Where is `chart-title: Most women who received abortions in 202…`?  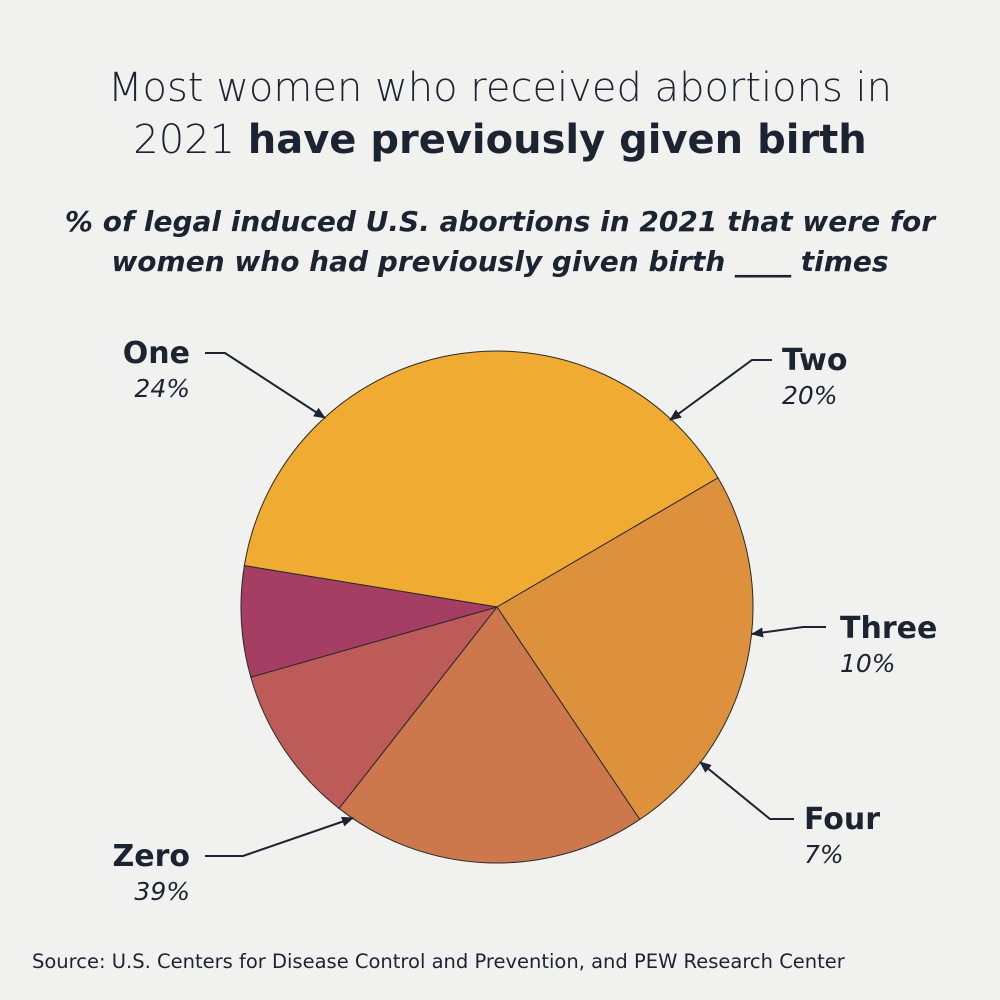 chart-title: Most women who received abortions in 202… is located at coordinates (500, 114).